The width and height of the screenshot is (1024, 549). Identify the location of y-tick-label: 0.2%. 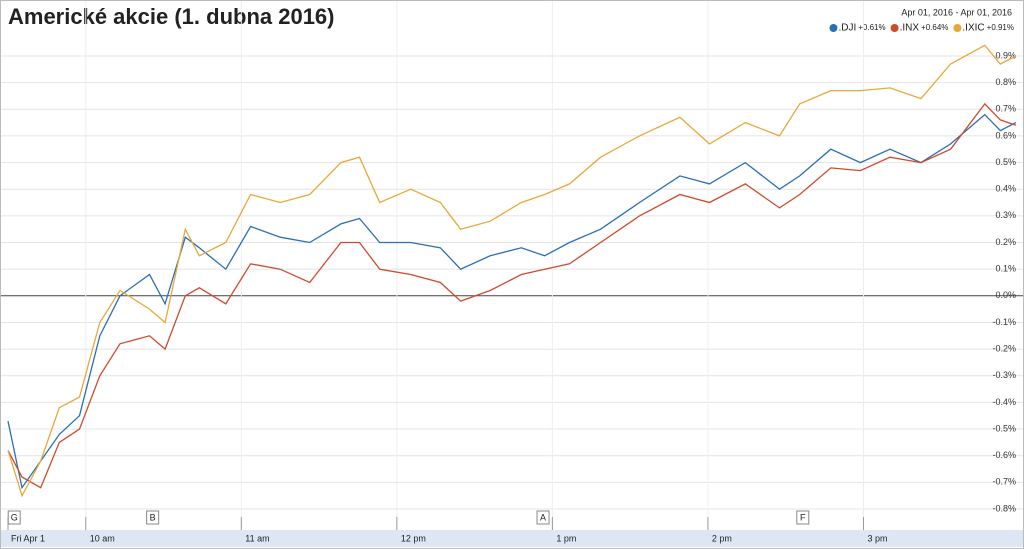
(1005, 242).